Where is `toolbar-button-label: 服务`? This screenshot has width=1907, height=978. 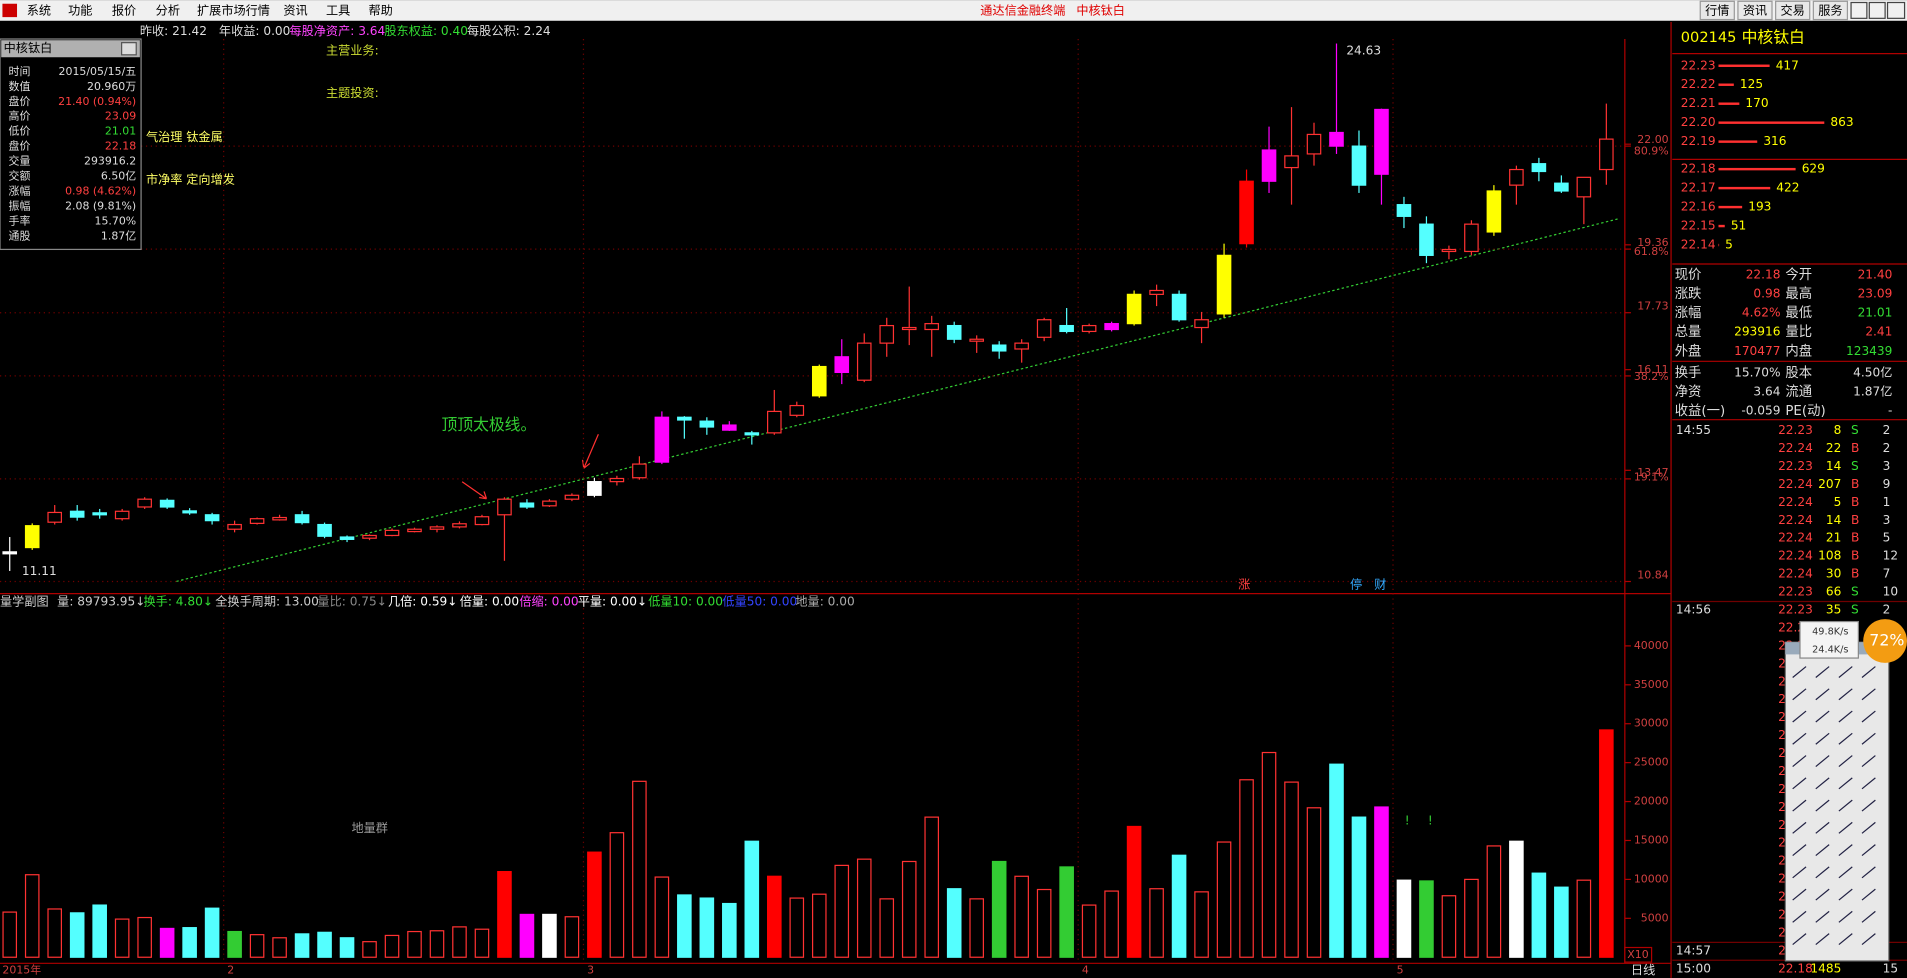 toolbar-button-label: 服务 is located at coordinates (1830, 10).